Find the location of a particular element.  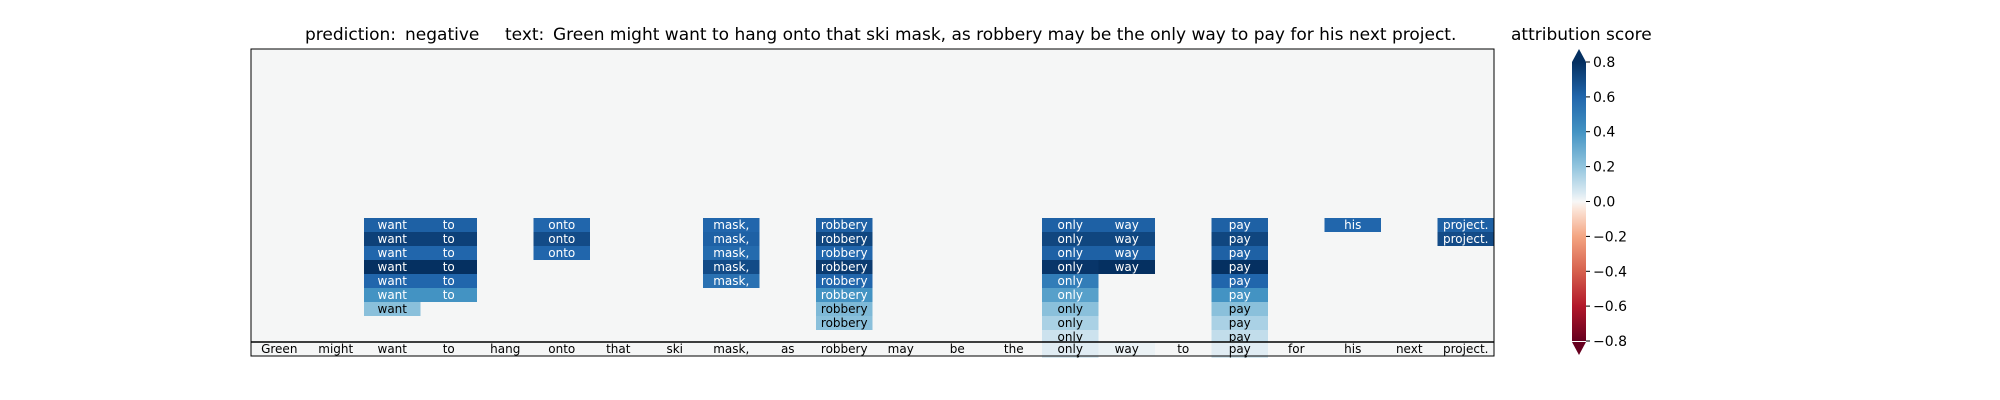

colorbar-extend-top is located at coordinates (1579, 55).